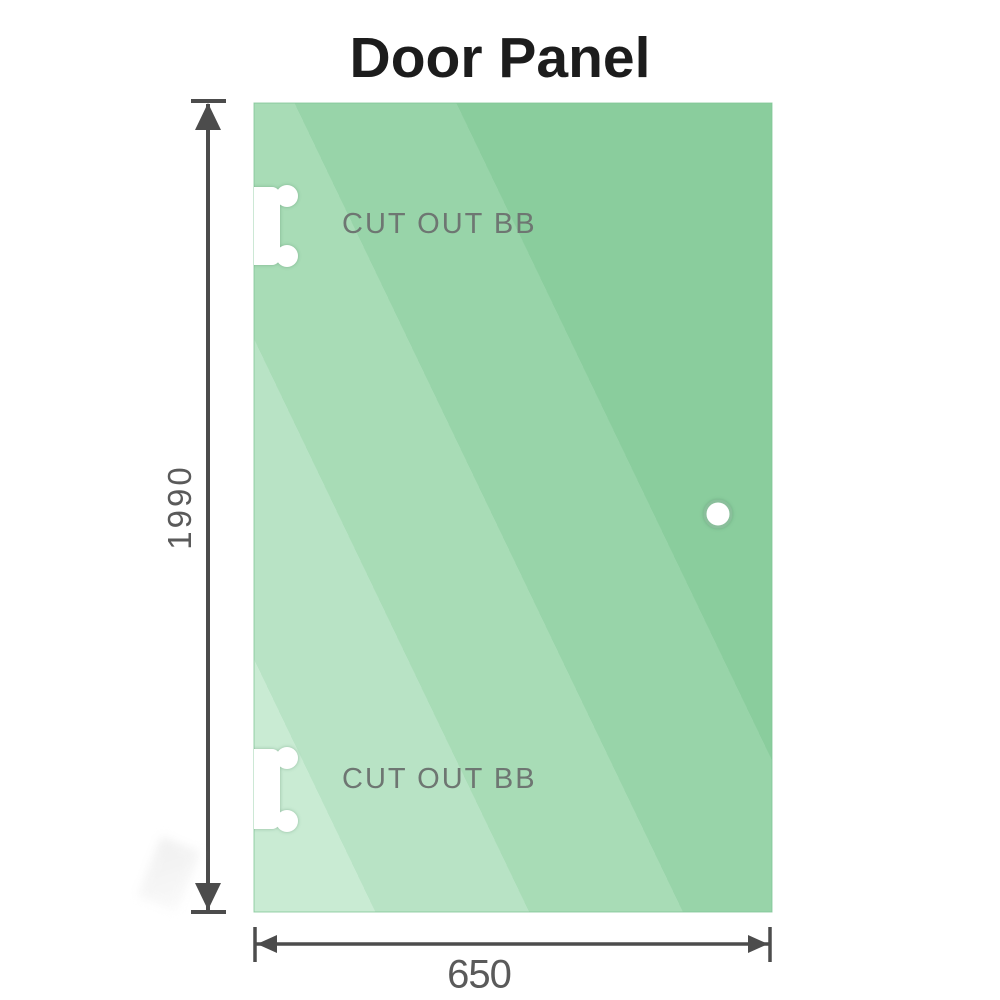 Image resolution: width=1000 pixels, height=1000 pixels. I want to click on cutout-label-bottom: CUT OUT BB, so click(439, 779).